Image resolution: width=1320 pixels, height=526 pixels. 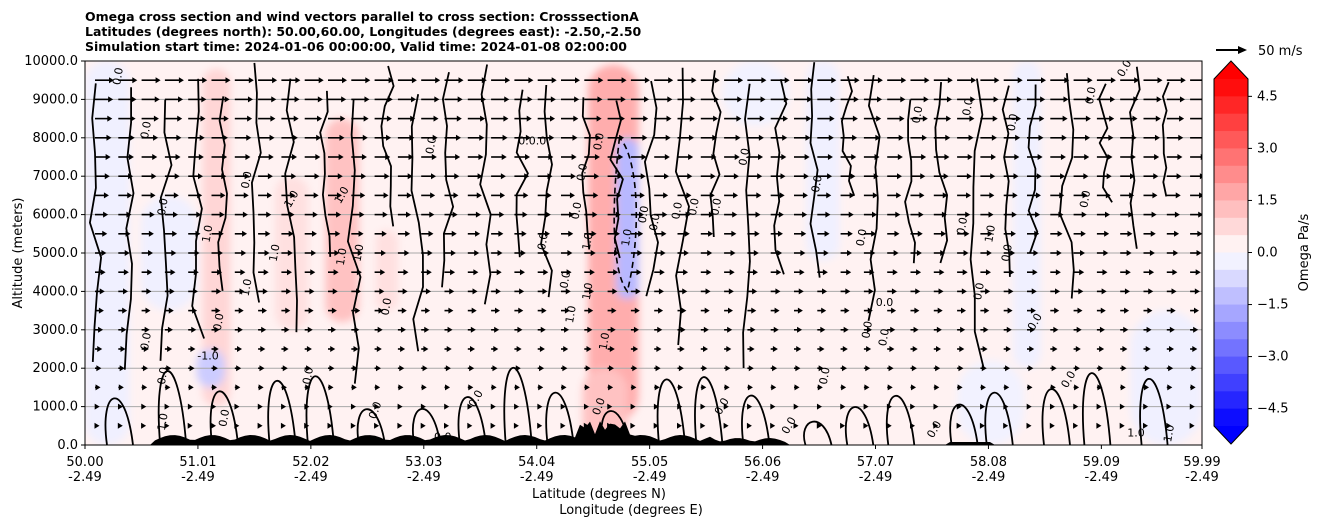 I want to click on contour-label-53: 1.0, so click(x=1136, y=432).